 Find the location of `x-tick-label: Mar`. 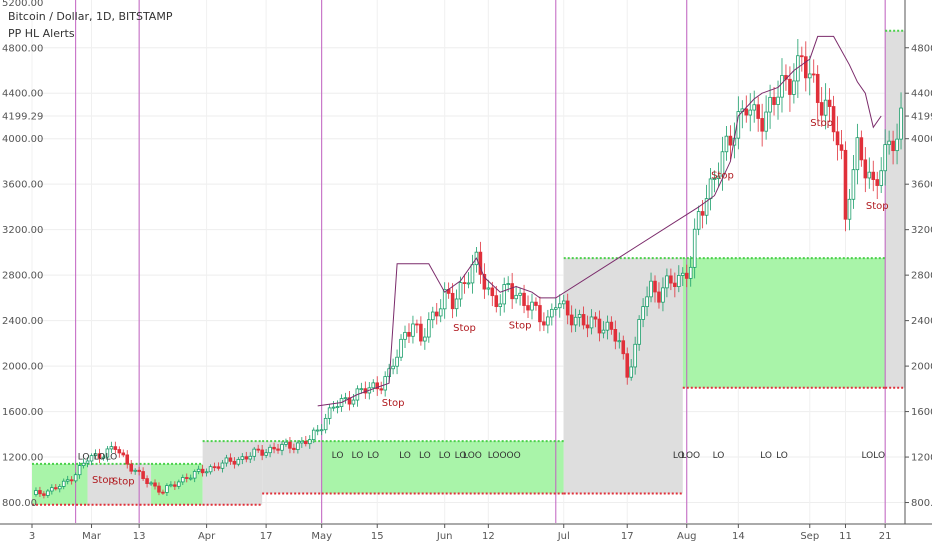

x-tick-label: Mar is located at coordinates (92, 536).